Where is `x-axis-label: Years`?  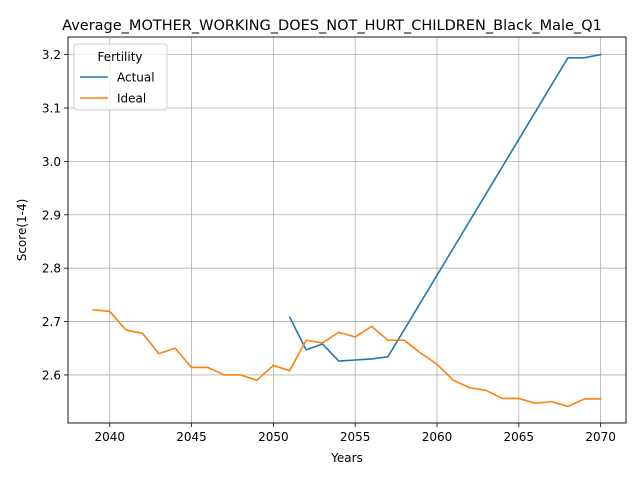
x-axis-label: Years is located at coordinates (346, 458).